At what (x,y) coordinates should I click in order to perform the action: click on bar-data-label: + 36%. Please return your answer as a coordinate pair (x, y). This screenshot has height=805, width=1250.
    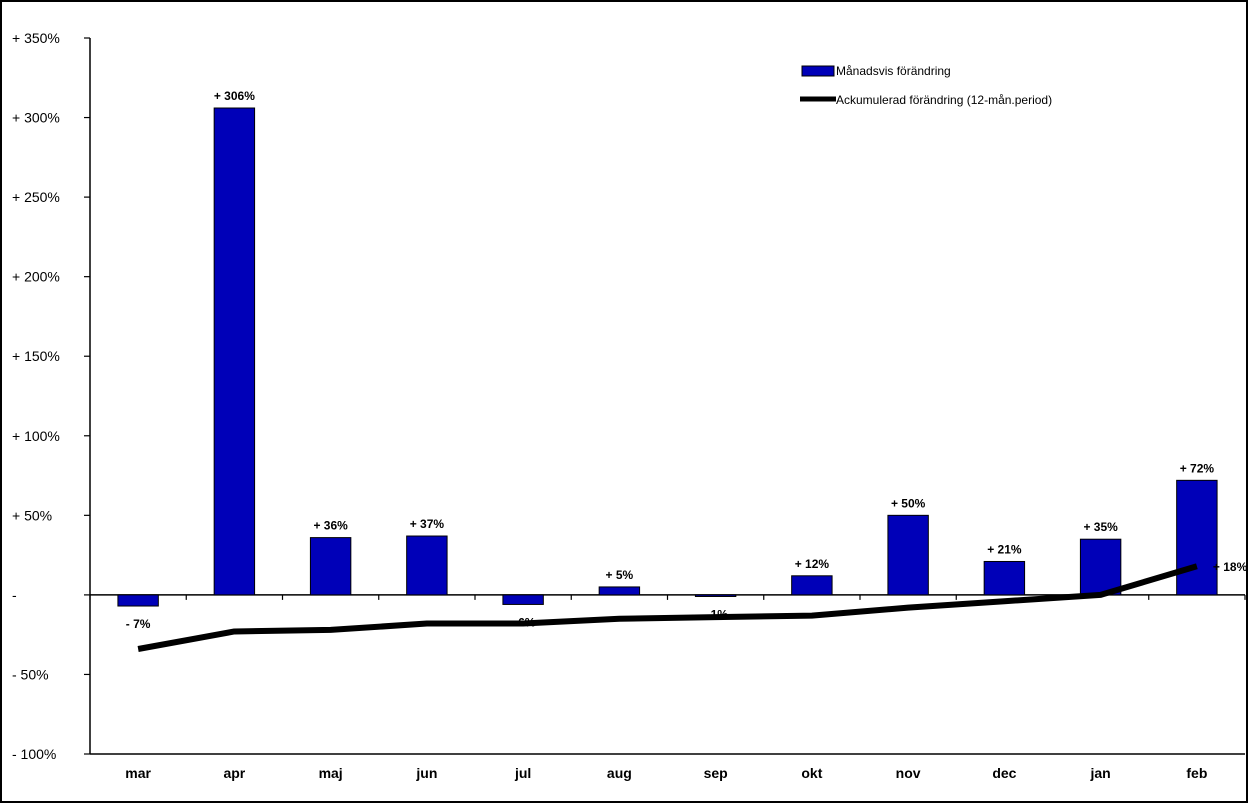
    Looking at the image, I should click on (330, 526).